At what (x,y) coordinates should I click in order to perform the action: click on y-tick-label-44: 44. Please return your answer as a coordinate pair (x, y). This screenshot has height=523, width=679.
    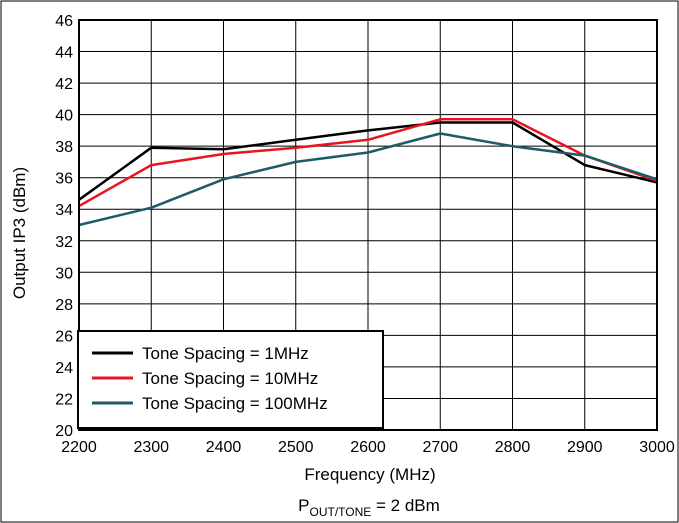
    Looking at the image, I should click on (64, 53).